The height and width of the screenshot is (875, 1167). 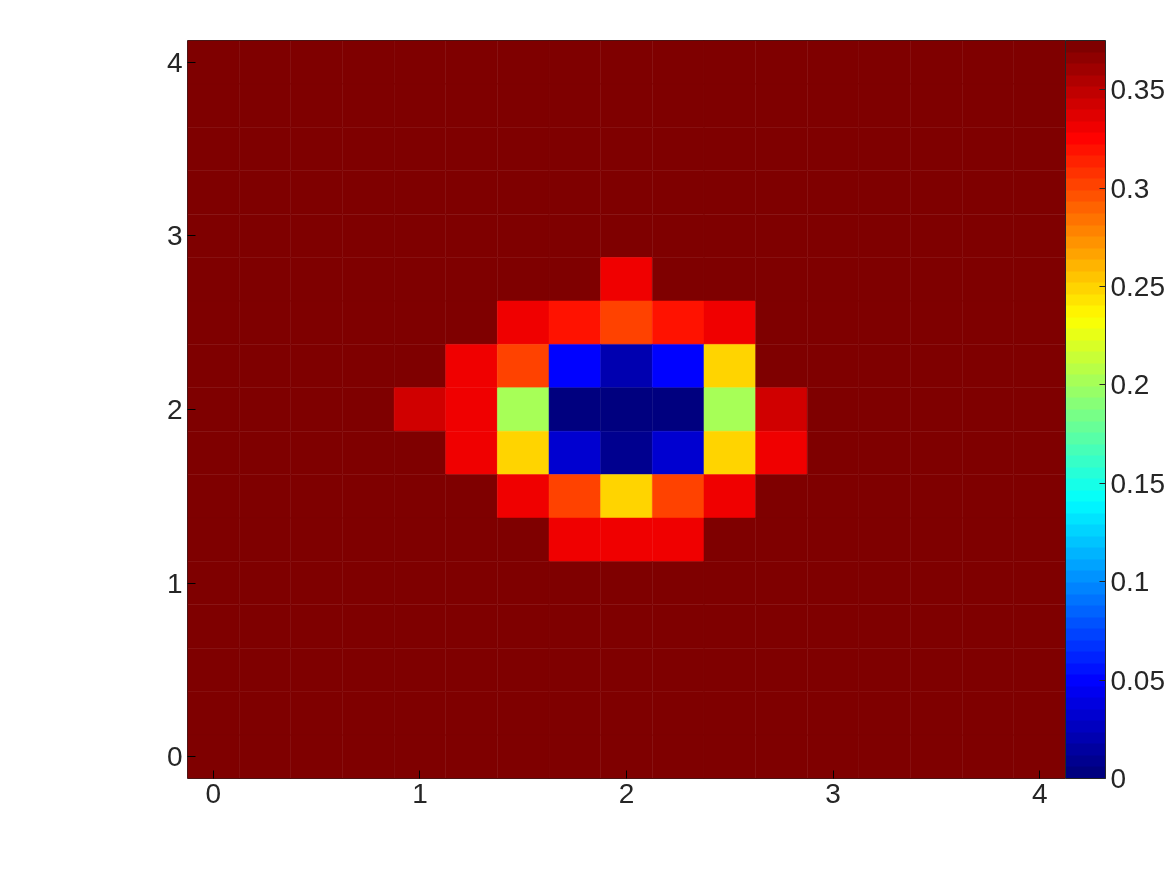 I want to click on color-bar-label: 0.3, so click(x=1130, y=188).